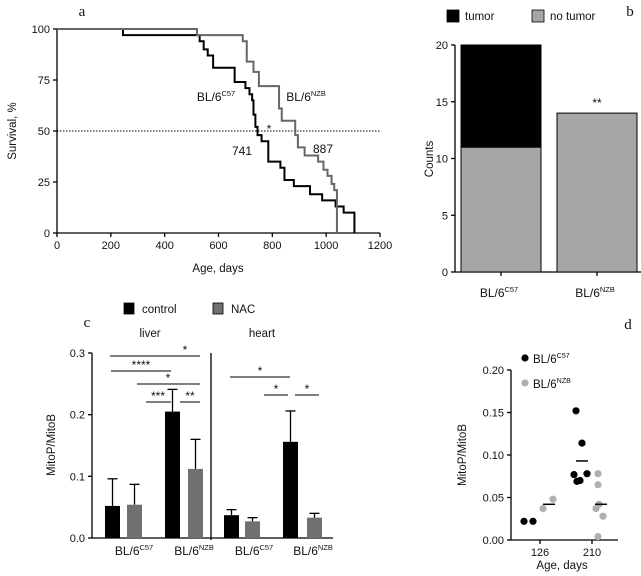 The image size is (641, 576). I want to click on bar-heart-control, so click(290, 489).